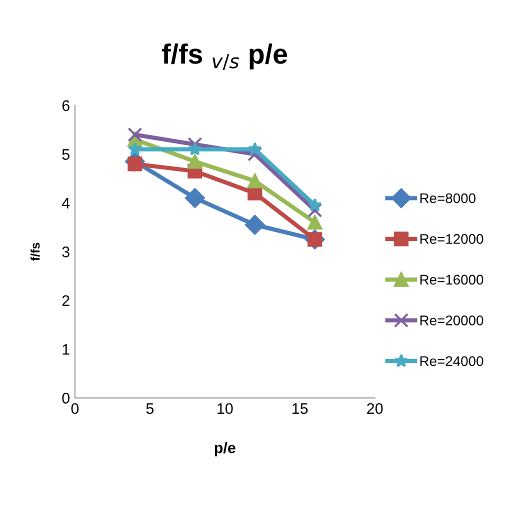 The height and width of the screenshot is (527, 517). I want to click on chart-title: f/fs $_{v/s}$ p/e, so click(225, 56).